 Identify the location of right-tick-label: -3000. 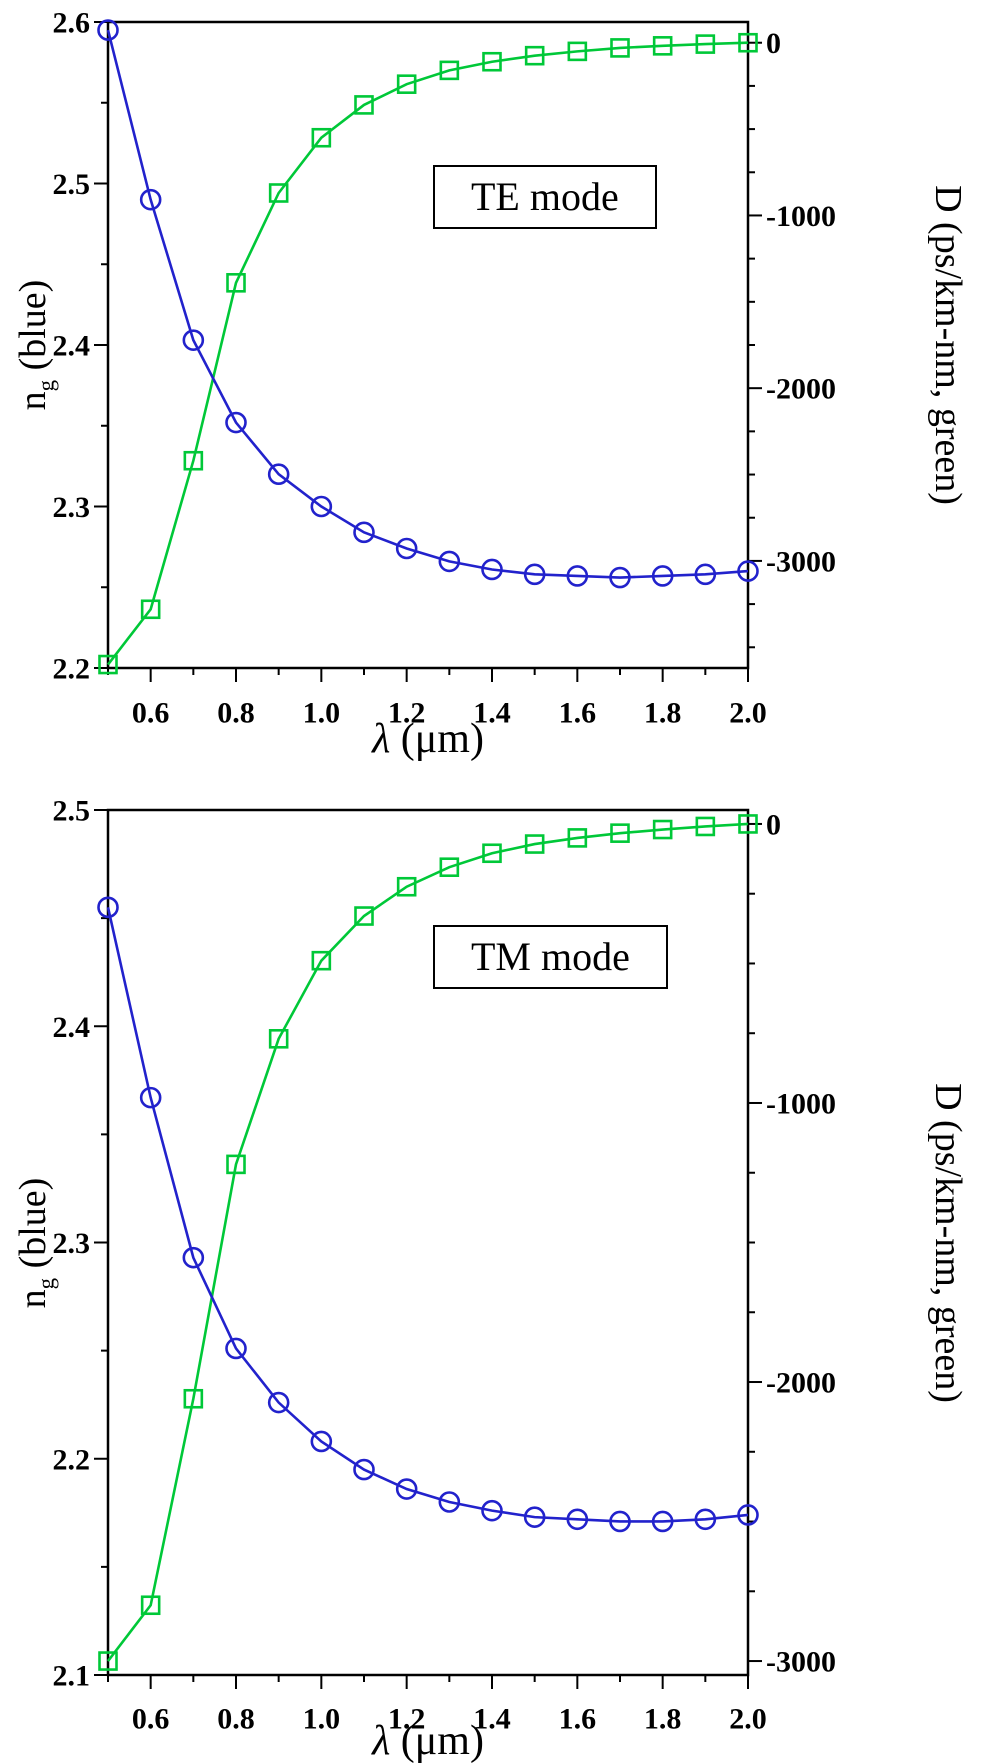
(801, 1662).